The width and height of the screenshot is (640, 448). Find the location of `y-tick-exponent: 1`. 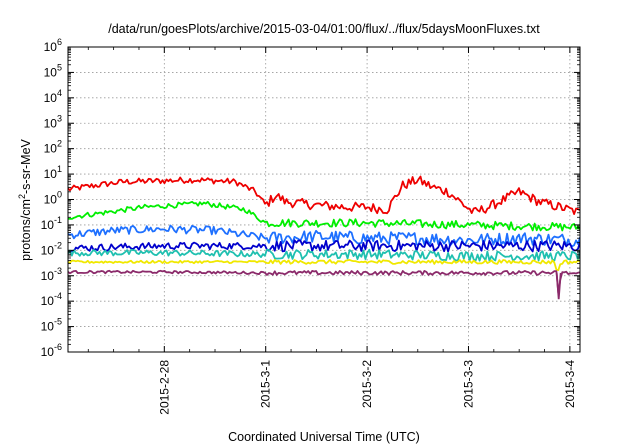

y-tick-exponent: 1 is located at coordinates (59, 169).